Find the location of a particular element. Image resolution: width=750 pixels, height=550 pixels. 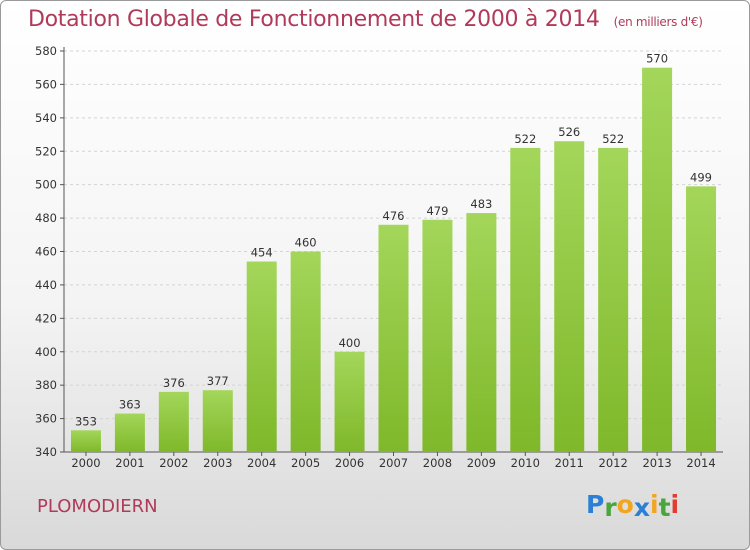

bar-2007 is located at coordinates (393, 338).